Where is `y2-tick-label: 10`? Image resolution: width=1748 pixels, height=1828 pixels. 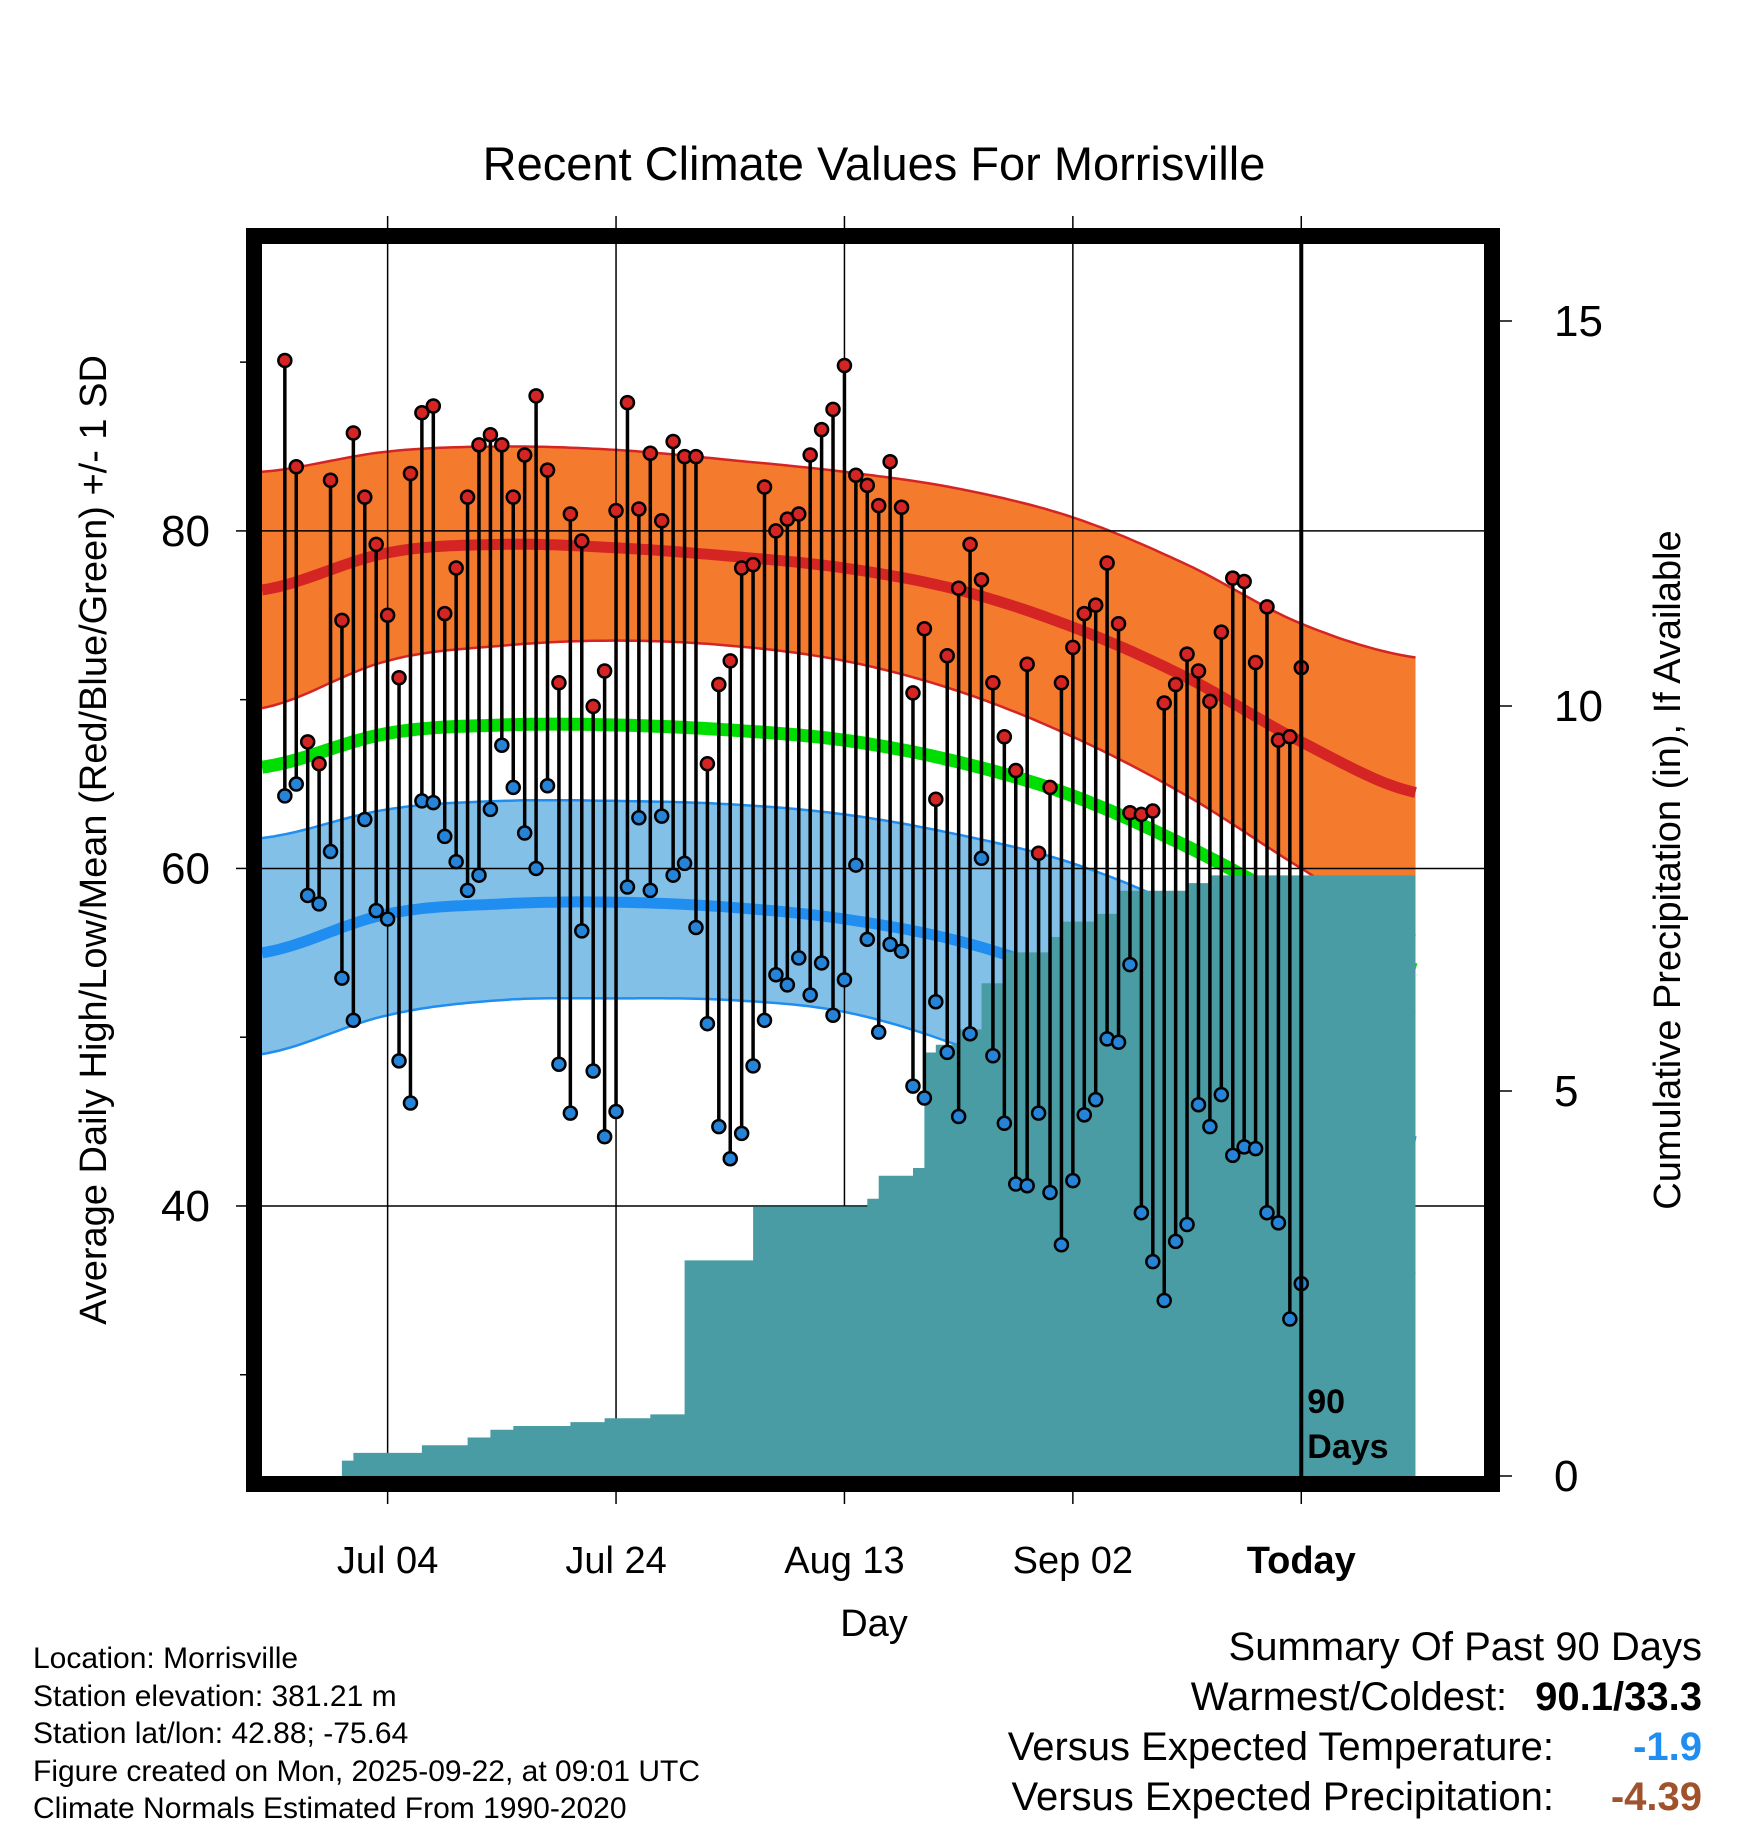
y2-tick-label: 10 is located at coordinates (1578, 706).